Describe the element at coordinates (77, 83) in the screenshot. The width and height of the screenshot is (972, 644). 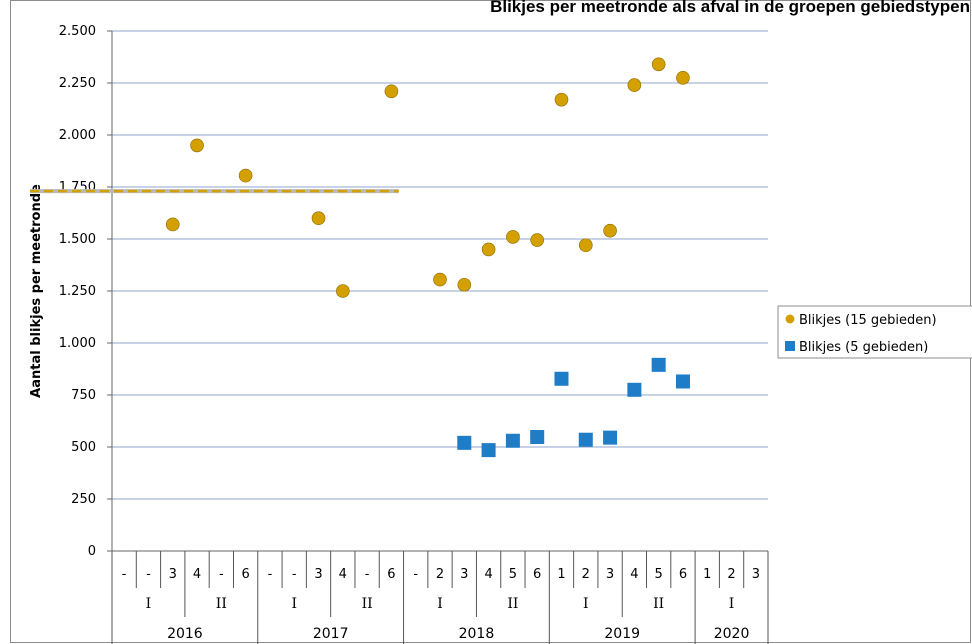
I see `y-tick-label: 2.250` at that location.